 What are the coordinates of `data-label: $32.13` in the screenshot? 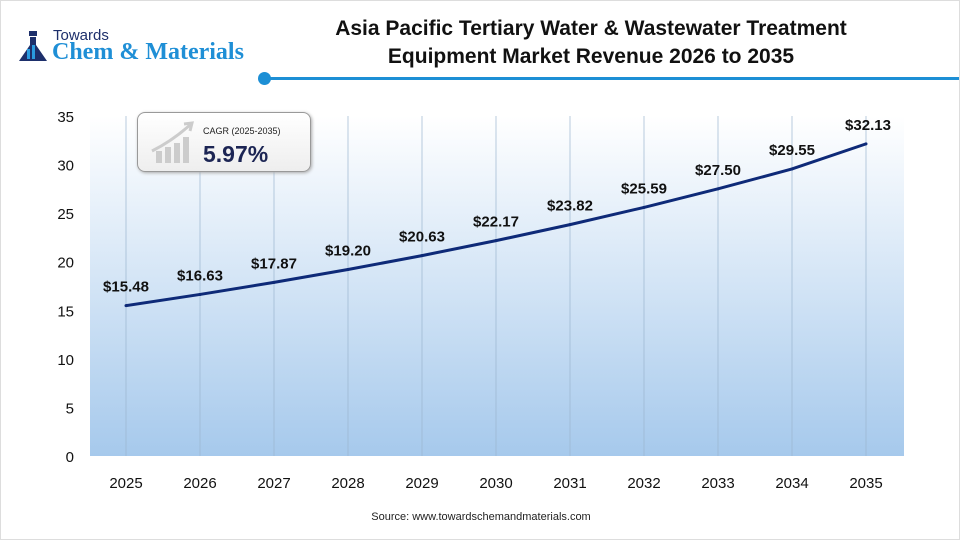 It's located at (868, 125).